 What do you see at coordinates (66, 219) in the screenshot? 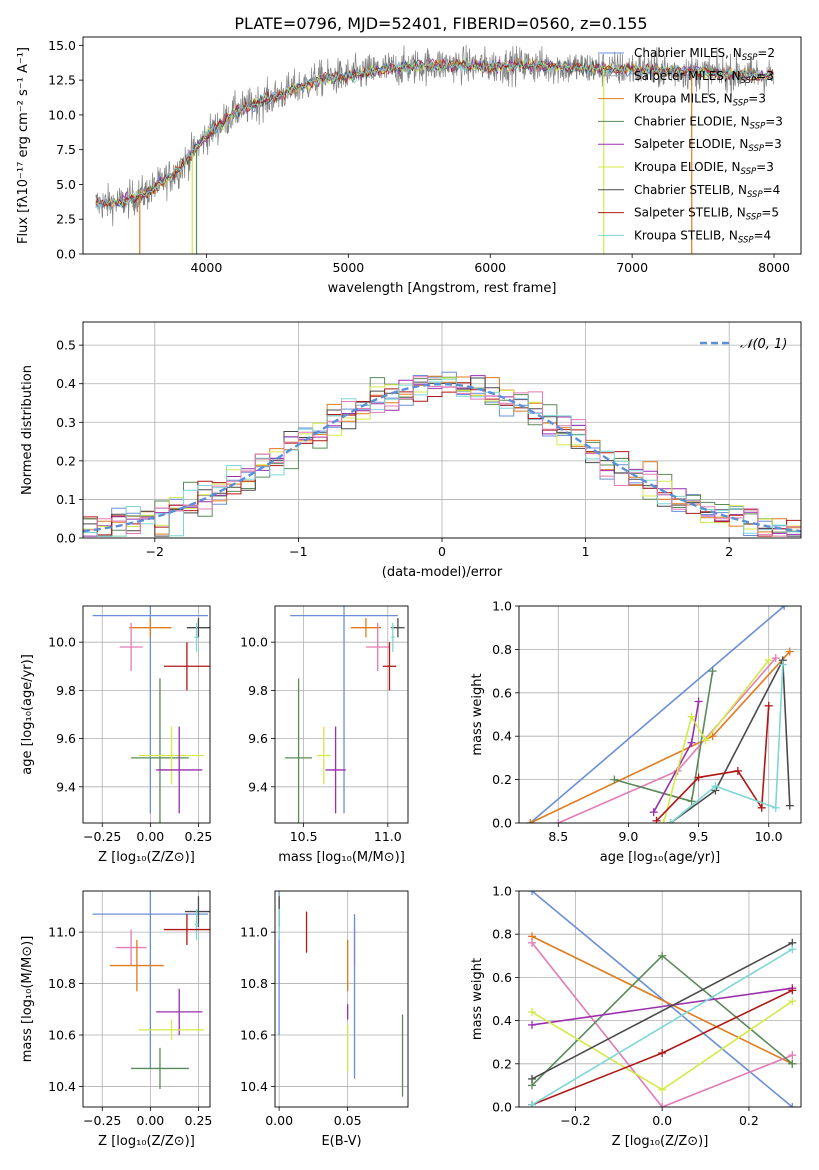
I see `y-tick-label: 2.5` at bounding box center [66, 219].